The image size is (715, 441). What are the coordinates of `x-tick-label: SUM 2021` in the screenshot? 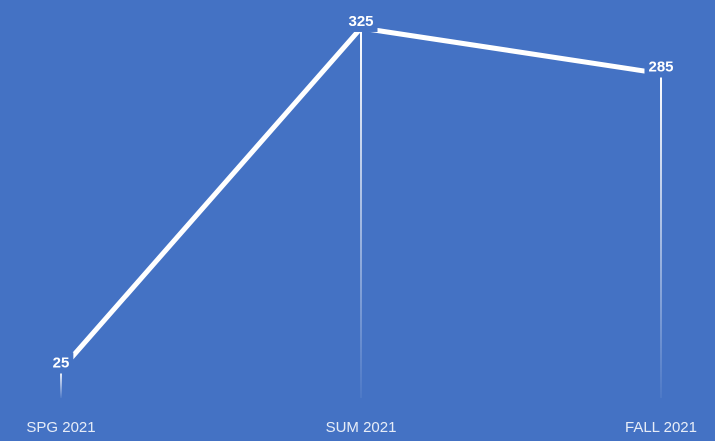 It's located at (361, 427).